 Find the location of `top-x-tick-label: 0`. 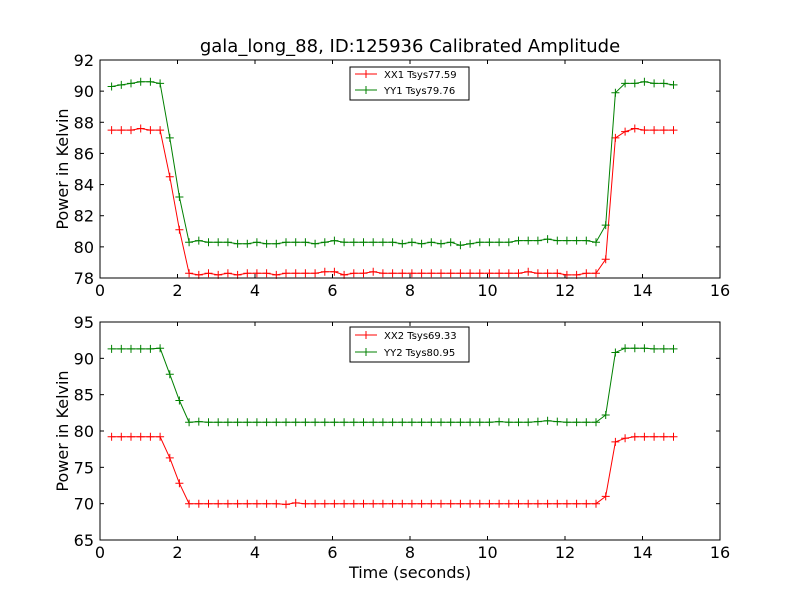

top-x-tick-label: 0 is located at coordinates (100, 290).